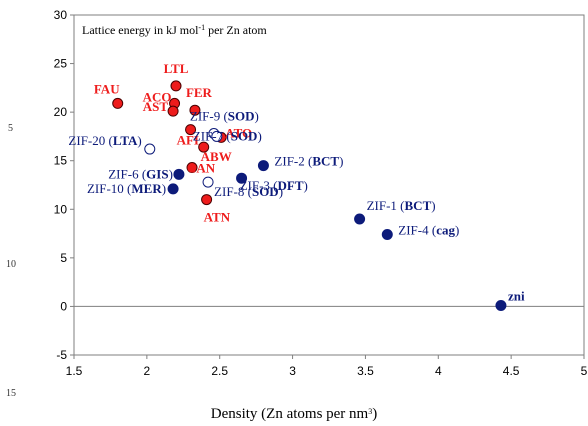 This screenshot has width=588, height=426. I want to click on data-point-label: ZIF-3 (DFT), so click(274, 185).